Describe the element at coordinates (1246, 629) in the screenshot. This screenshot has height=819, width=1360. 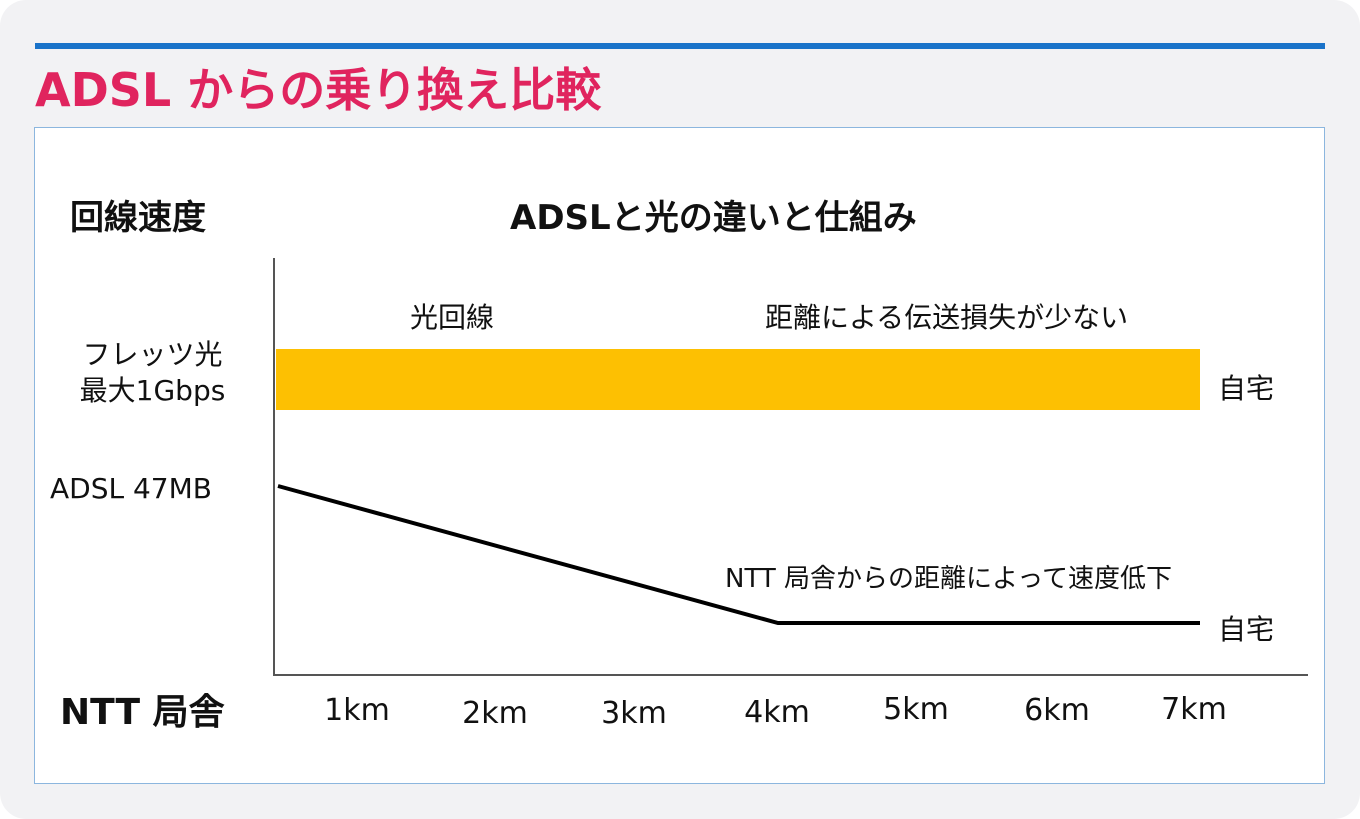
I see `adsl-home-label: 自宅` at that location.